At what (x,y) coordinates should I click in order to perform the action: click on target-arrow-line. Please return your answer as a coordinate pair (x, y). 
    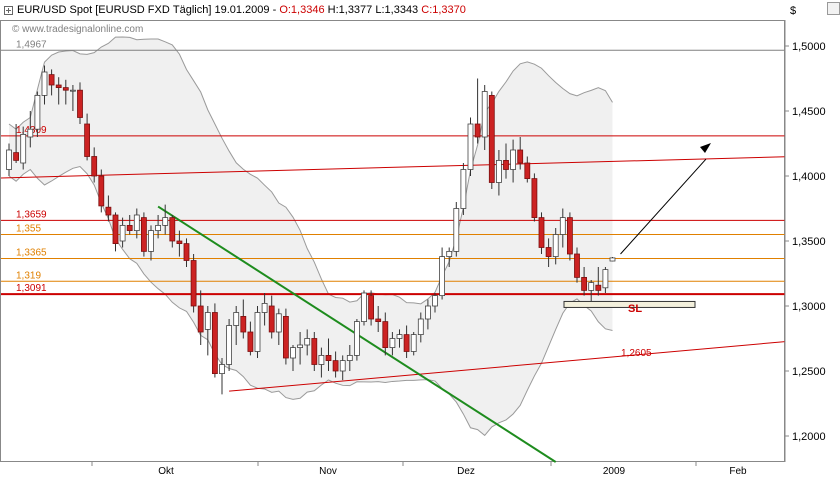
    Looking at the image, I should click on (663, 206).